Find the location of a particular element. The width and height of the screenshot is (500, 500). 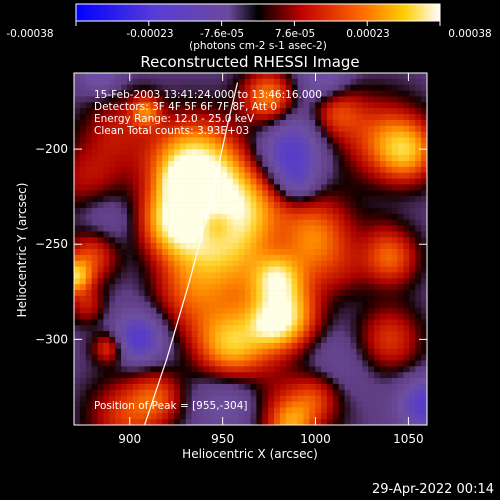

generated-timestamp: 29-Apr-2022 00:14 is located at coordinates (433, 489).